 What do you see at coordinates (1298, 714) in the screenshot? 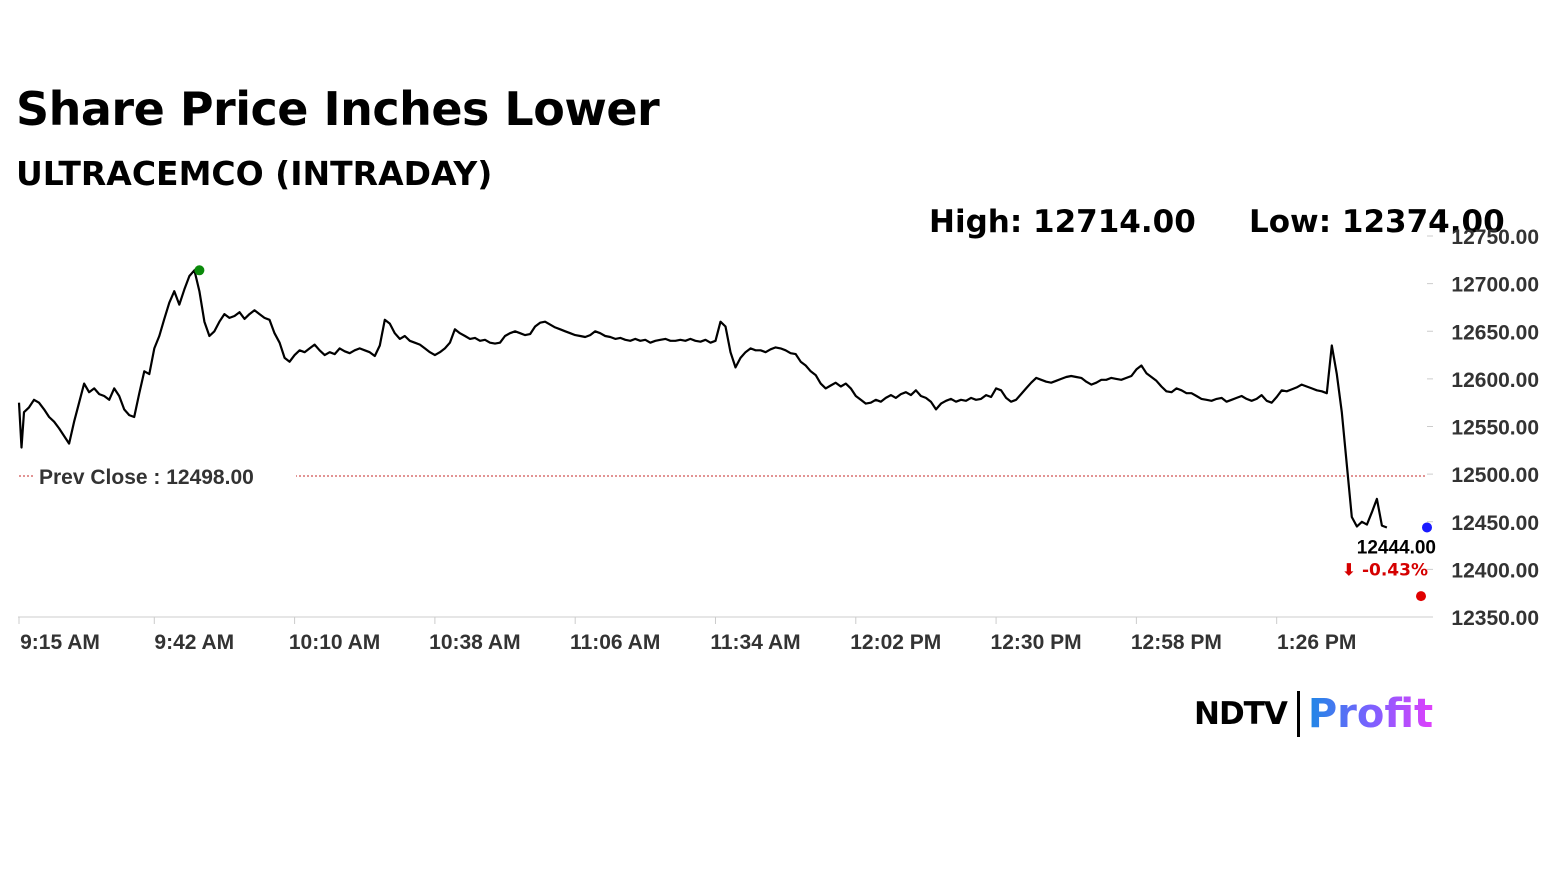
I see `logo-divider` at bounding box center [1298, 714].